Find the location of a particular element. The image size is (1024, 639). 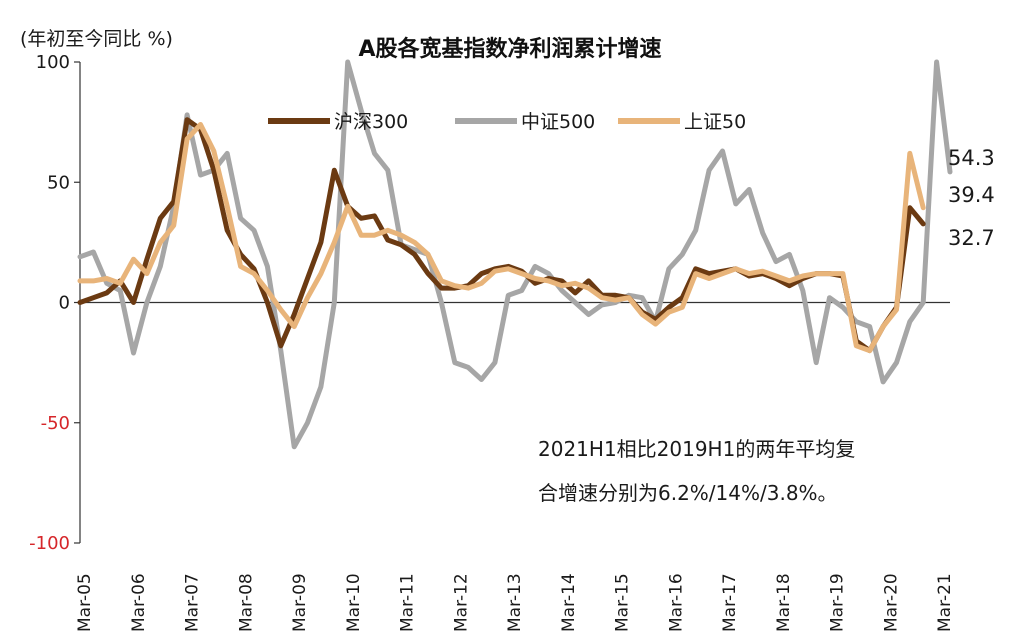

end-value-label: 32.7 is located at coordinates (971, 238).